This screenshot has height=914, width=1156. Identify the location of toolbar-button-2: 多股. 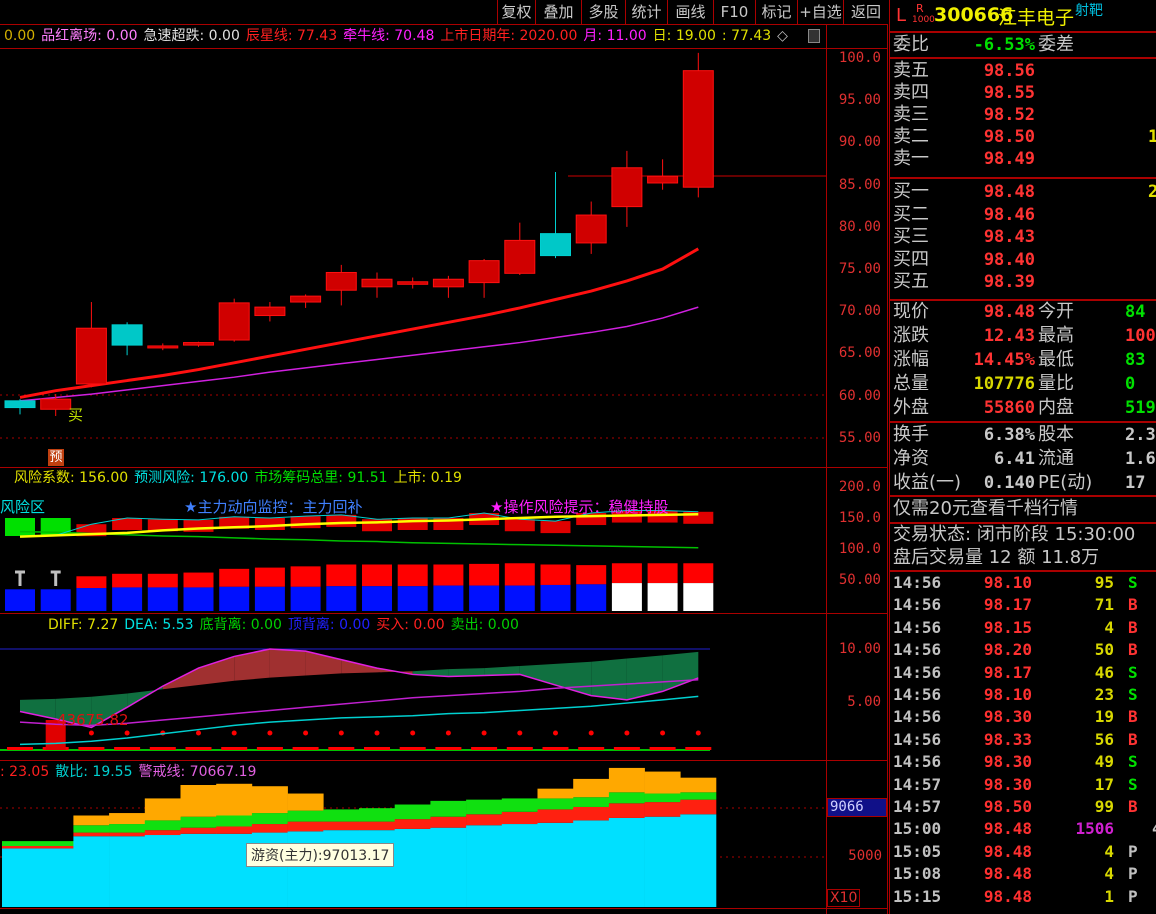
(603, 12).